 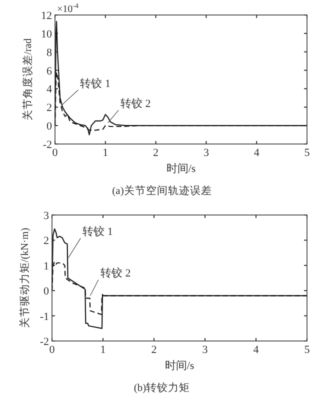 What do you see at coordinates (49, 52) in the screenshot?
I see `y-tick-label: 8` at bounding box center [49, 52].